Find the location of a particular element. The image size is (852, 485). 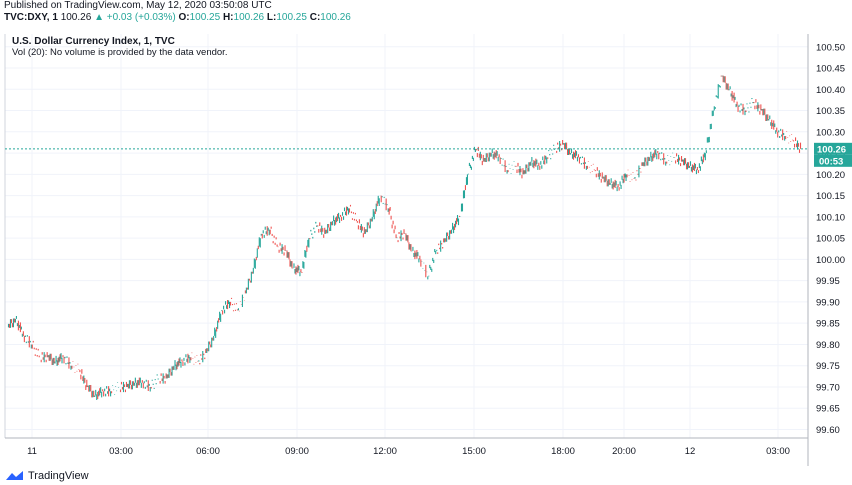

x-tick-label: 12 is located at coordinates (690, 451).